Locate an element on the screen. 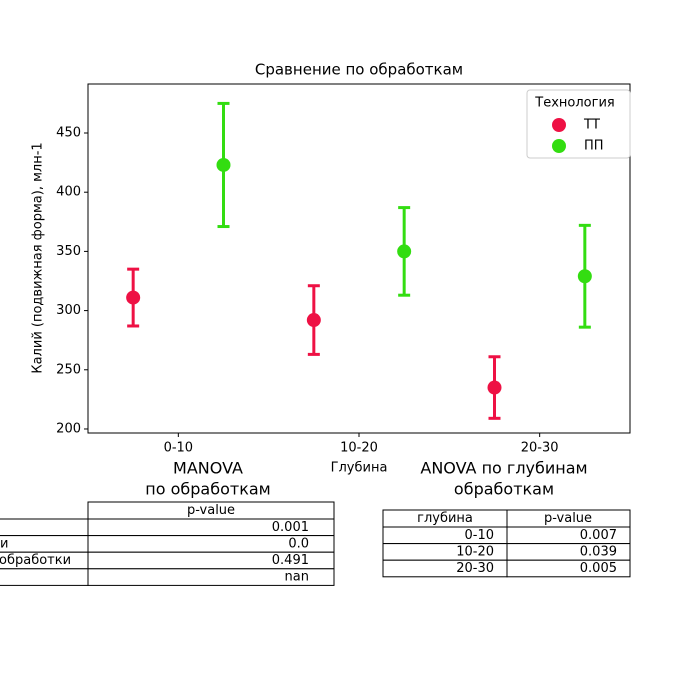 Image resolution: width=700 pixels, height=700 pixels. x-tick-label: 10-20 is located at coordinates (359, 448).